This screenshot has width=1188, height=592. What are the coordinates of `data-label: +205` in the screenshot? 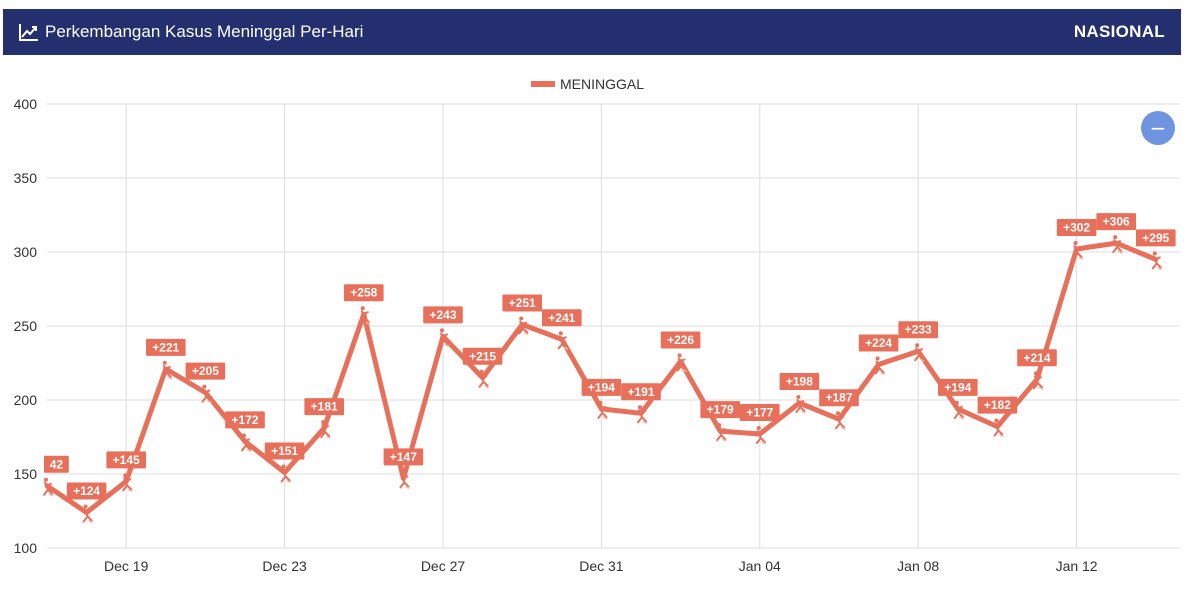 It's located at (205, 371).